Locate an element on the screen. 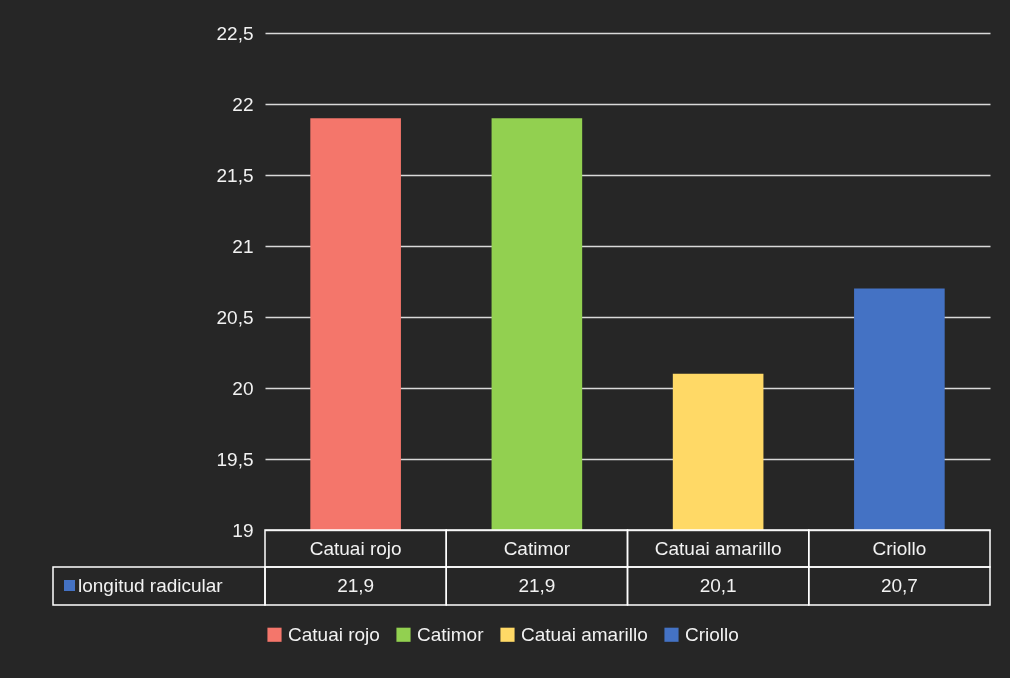 This screenshot has height=678, width=1010. y-tick-label: 20 is located at coordinates (243, 388).